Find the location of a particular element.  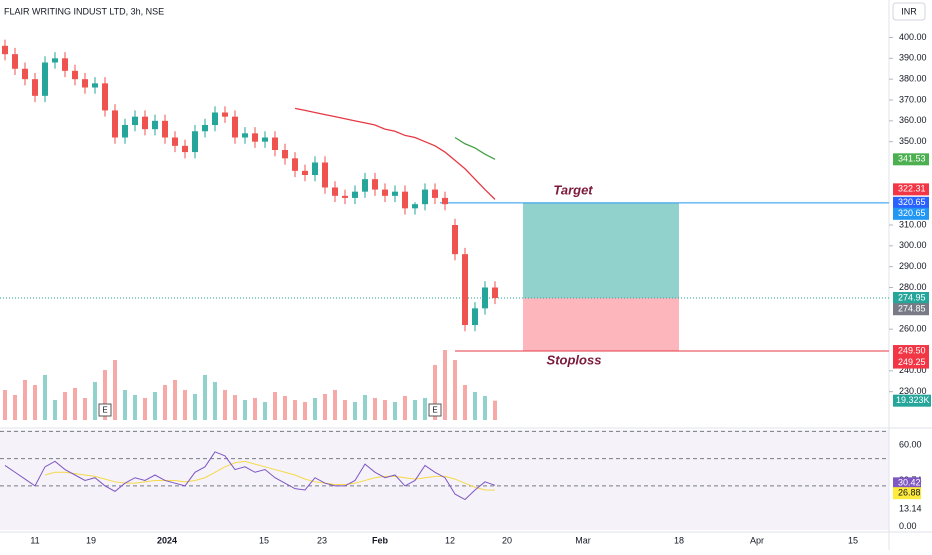

y-tick-label: 260.00 is located at coordinates (913, 329).